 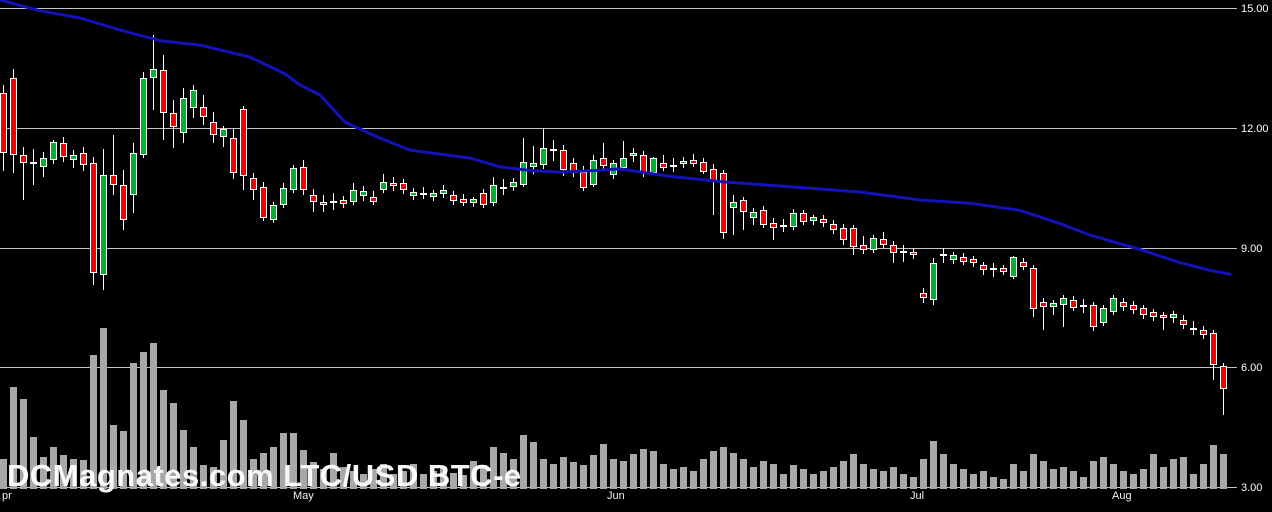 I want to click on x-axis-month-label: May, so click(x=303, y=496).